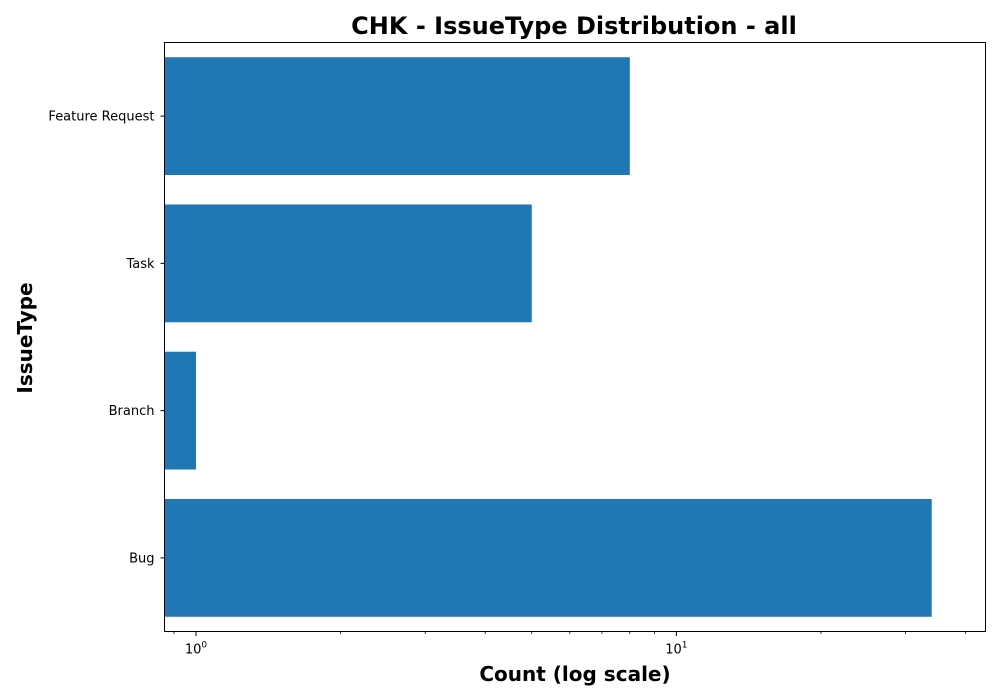 The height and width of the screenshot is (700, 1000). Describe the element at coordinates (140, 264) in the screenshot. I see `y-tick-label: Task` at that location.